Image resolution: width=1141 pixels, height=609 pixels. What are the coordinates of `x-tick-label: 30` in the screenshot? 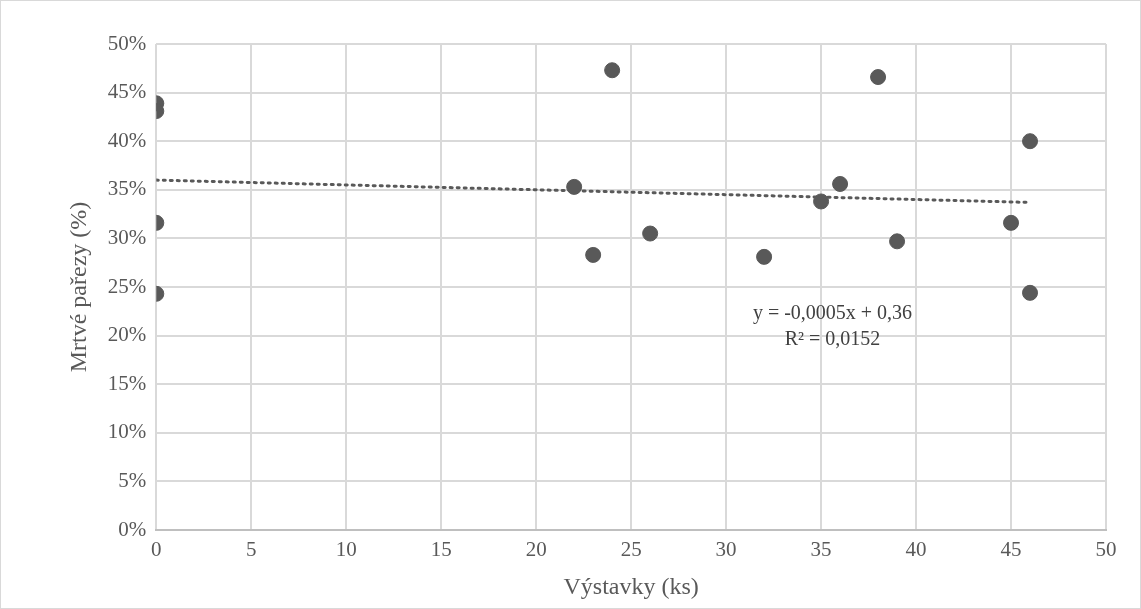 It's located at (726, 549).